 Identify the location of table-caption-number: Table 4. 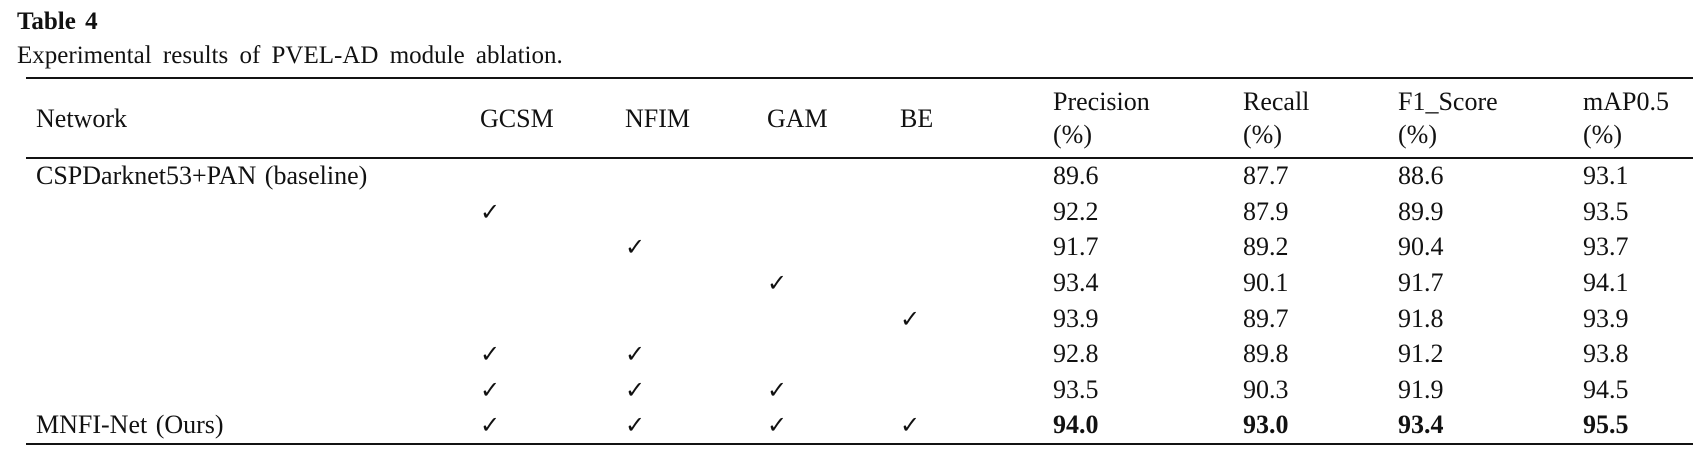
(57, 21).